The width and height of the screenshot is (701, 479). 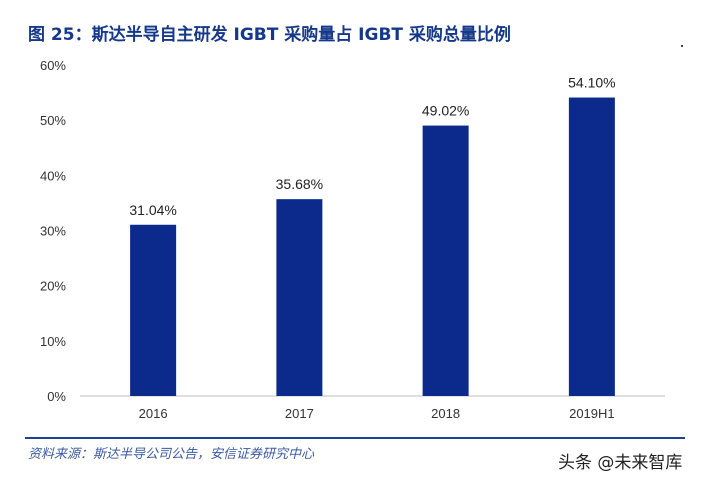 What do you see at coordinates (53, 65) in the screenshot?
I see `y-tick-label: 60%` at bounding box center [53, 65].